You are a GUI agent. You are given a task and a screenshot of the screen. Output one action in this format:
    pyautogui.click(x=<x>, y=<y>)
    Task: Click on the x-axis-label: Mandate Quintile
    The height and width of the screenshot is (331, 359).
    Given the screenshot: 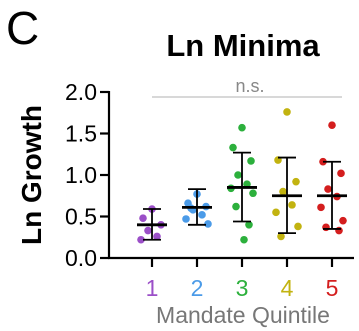 What is the action you would take?
    pyautogui.click(x=243, y=315)
    